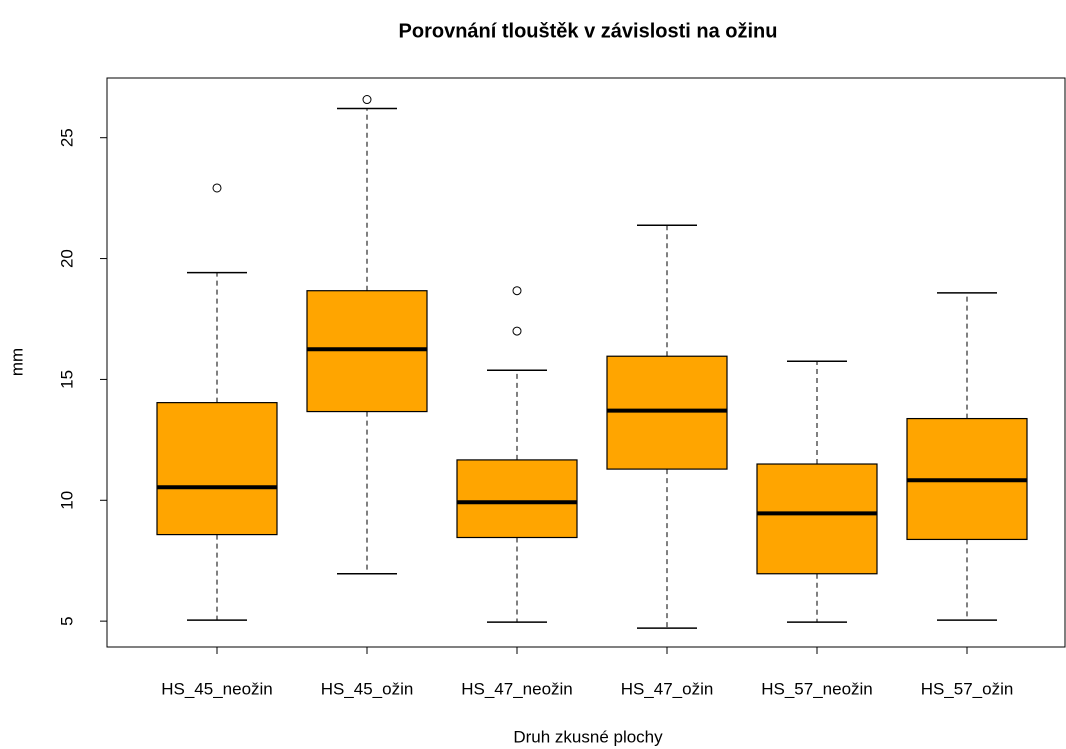 This screenshot has width=1066, height=749. Describe the element at coordinates (967, 688) in the screenshot. I see `x-tick-label: HS_57_ožin` at that location.